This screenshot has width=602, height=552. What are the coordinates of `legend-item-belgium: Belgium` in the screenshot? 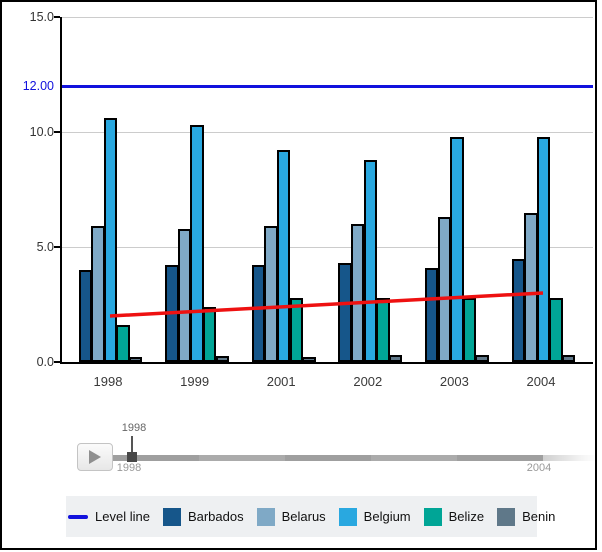 It's located at (374, 516).